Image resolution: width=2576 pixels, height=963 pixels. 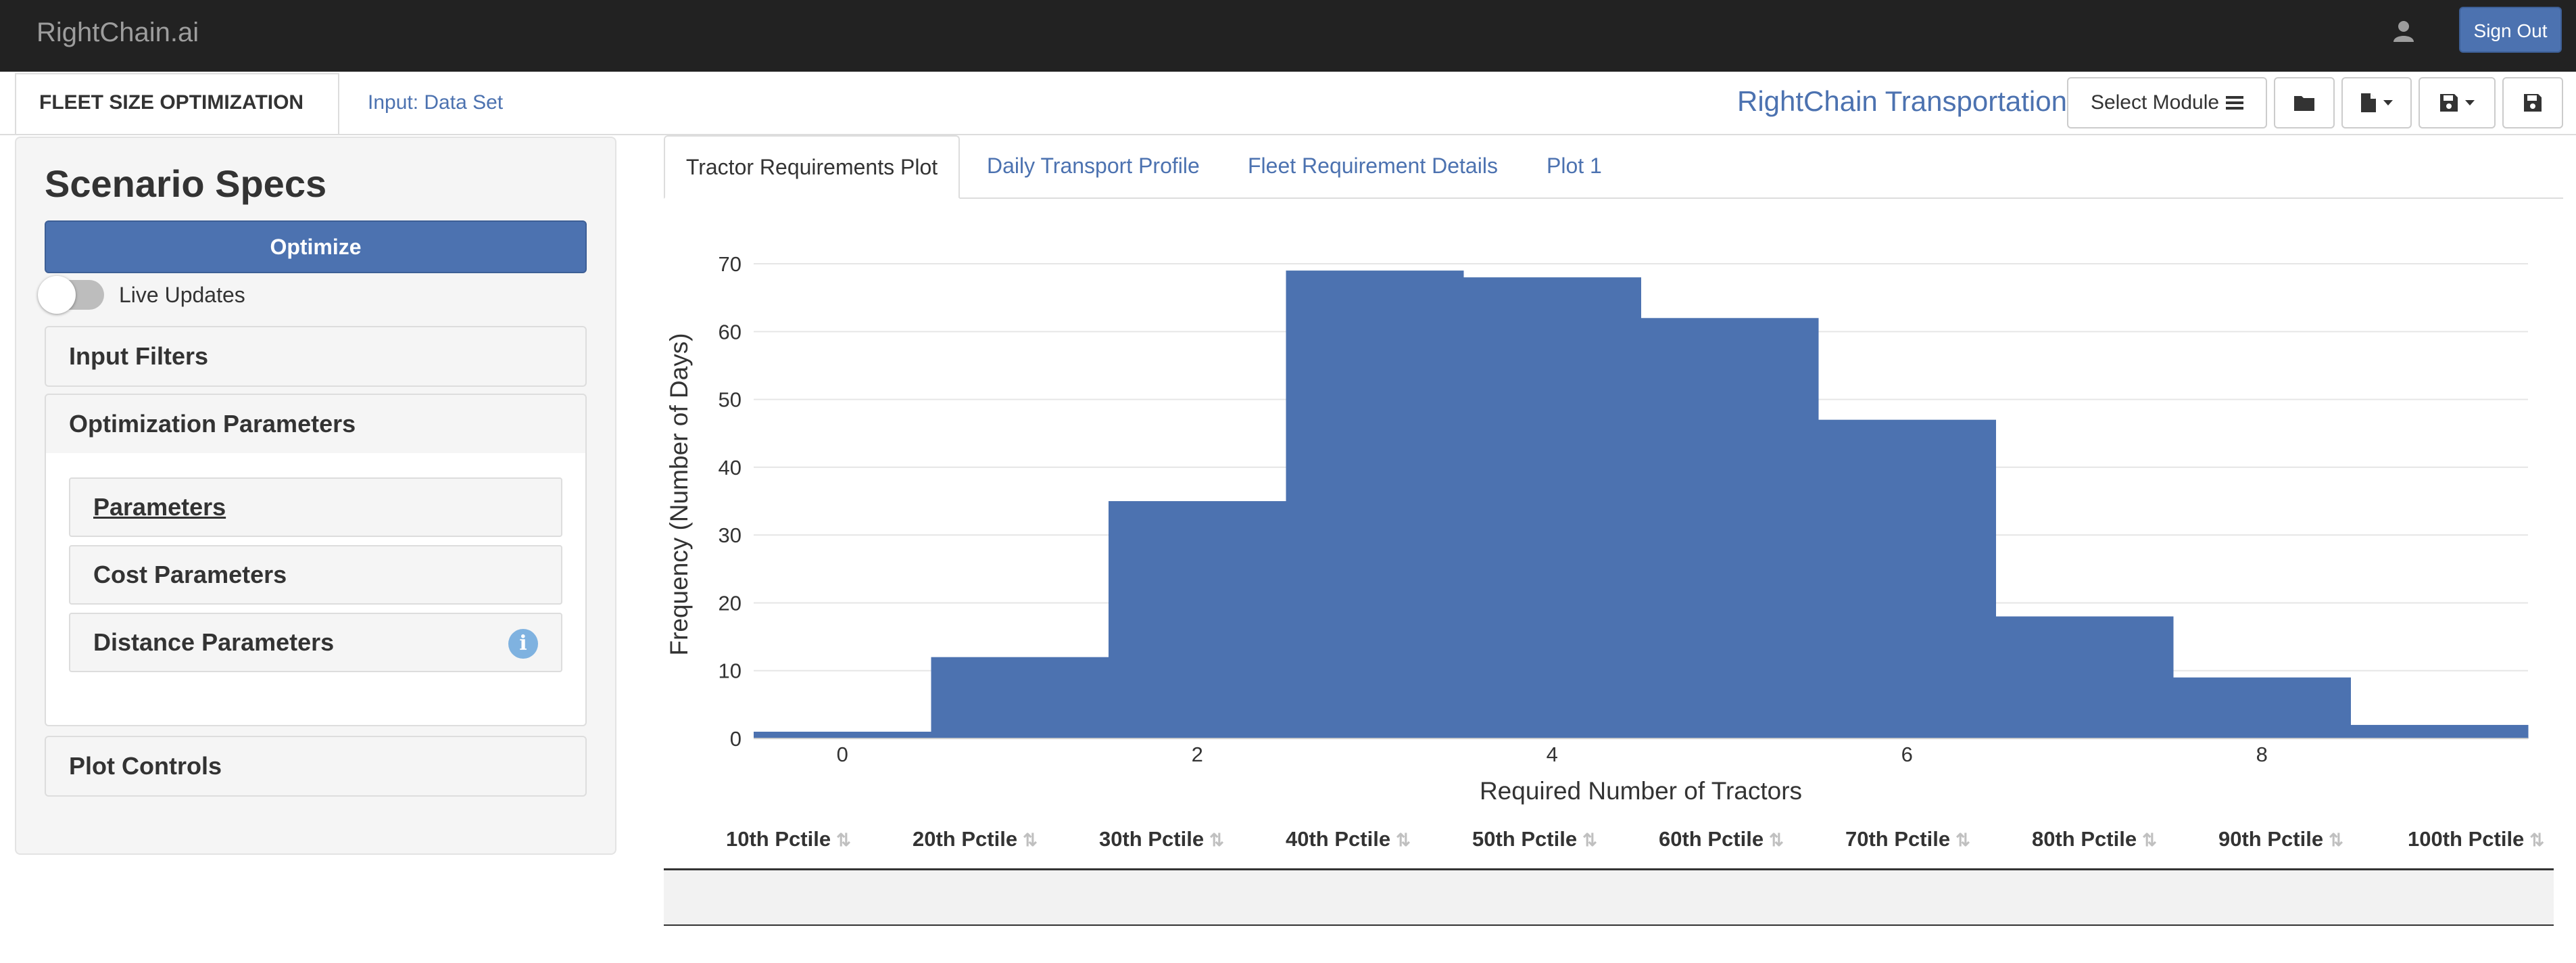 I want to click on save-icon, so click(x=2533, y=103).